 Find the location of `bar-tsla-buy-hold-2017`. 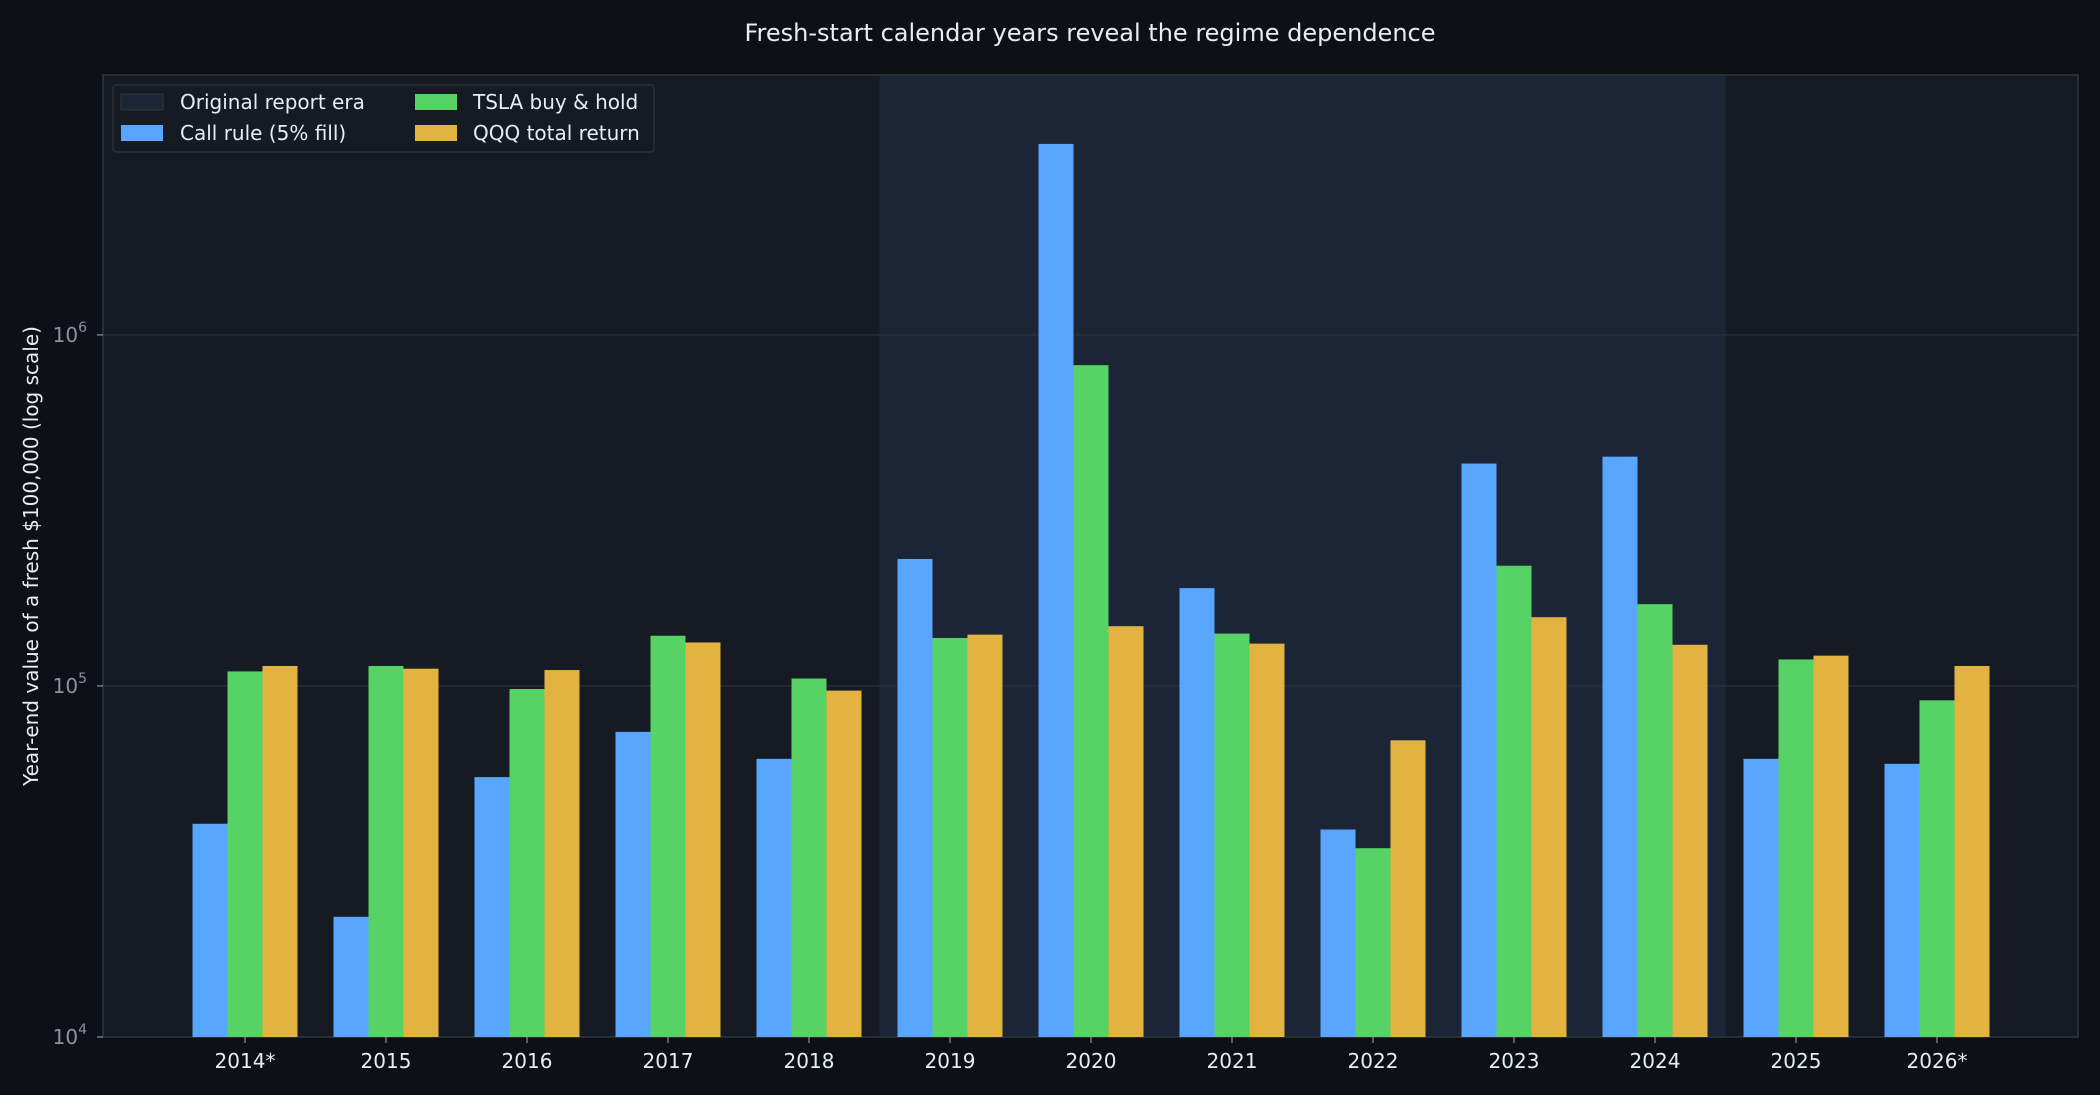

bar-tsla-buy-hold-2017 is located at coordinates (668, 836).